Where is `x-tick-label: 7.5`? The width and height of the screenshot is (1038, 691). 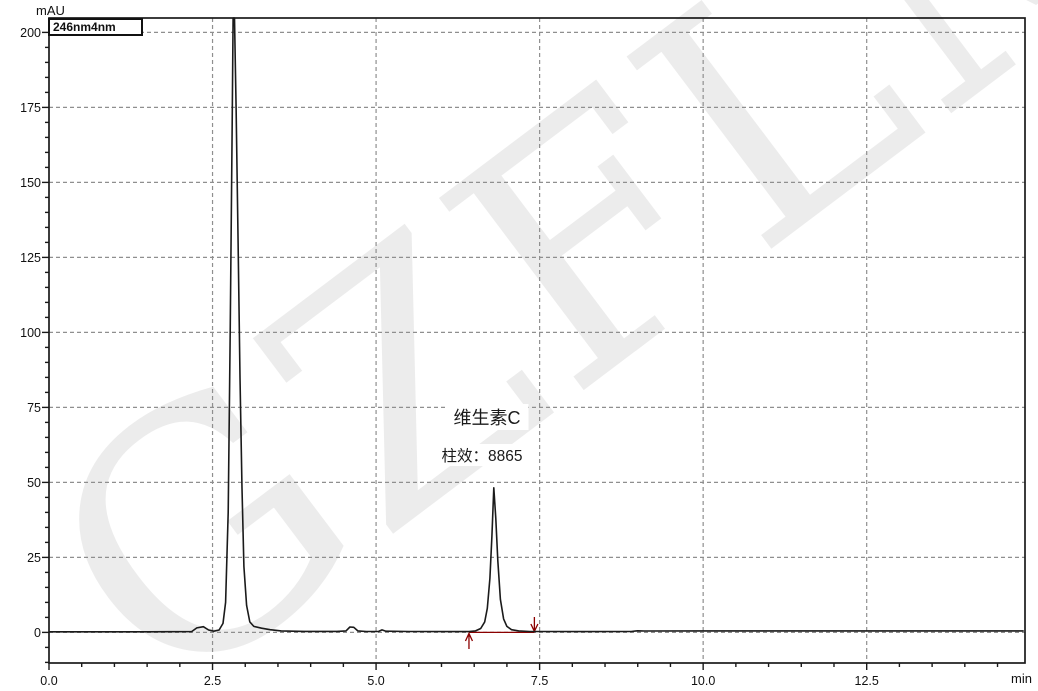 x-tick-label: 7.5 is located at coordinates (539, 681).